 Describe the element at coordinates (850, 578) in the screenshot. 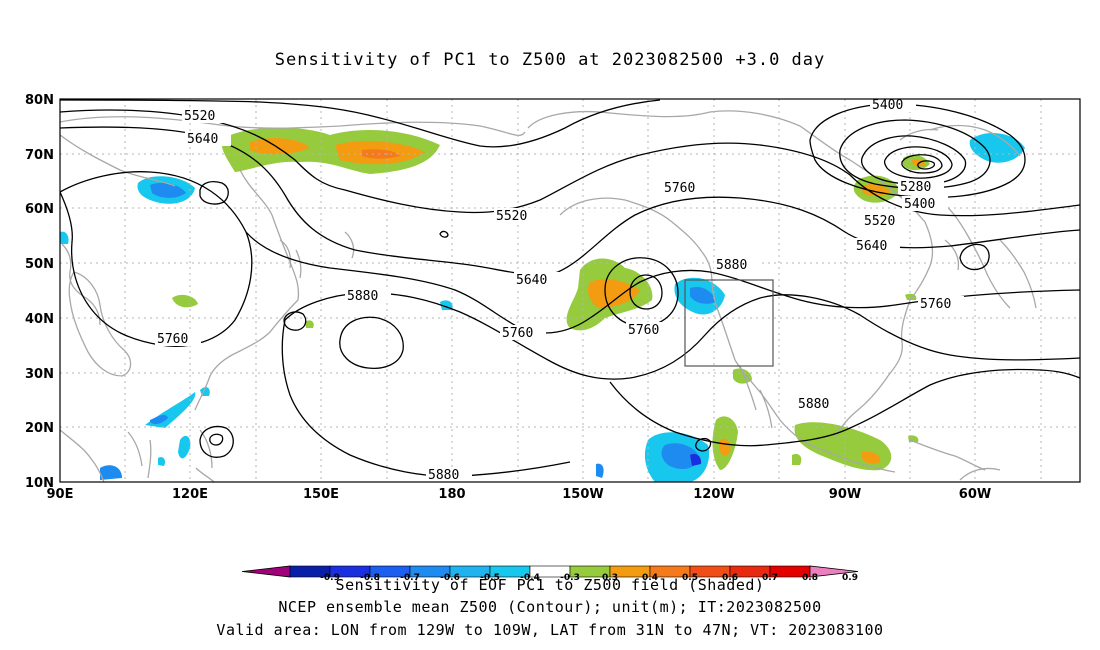

I see `colorbar-tick-label: 0.9` at that location.